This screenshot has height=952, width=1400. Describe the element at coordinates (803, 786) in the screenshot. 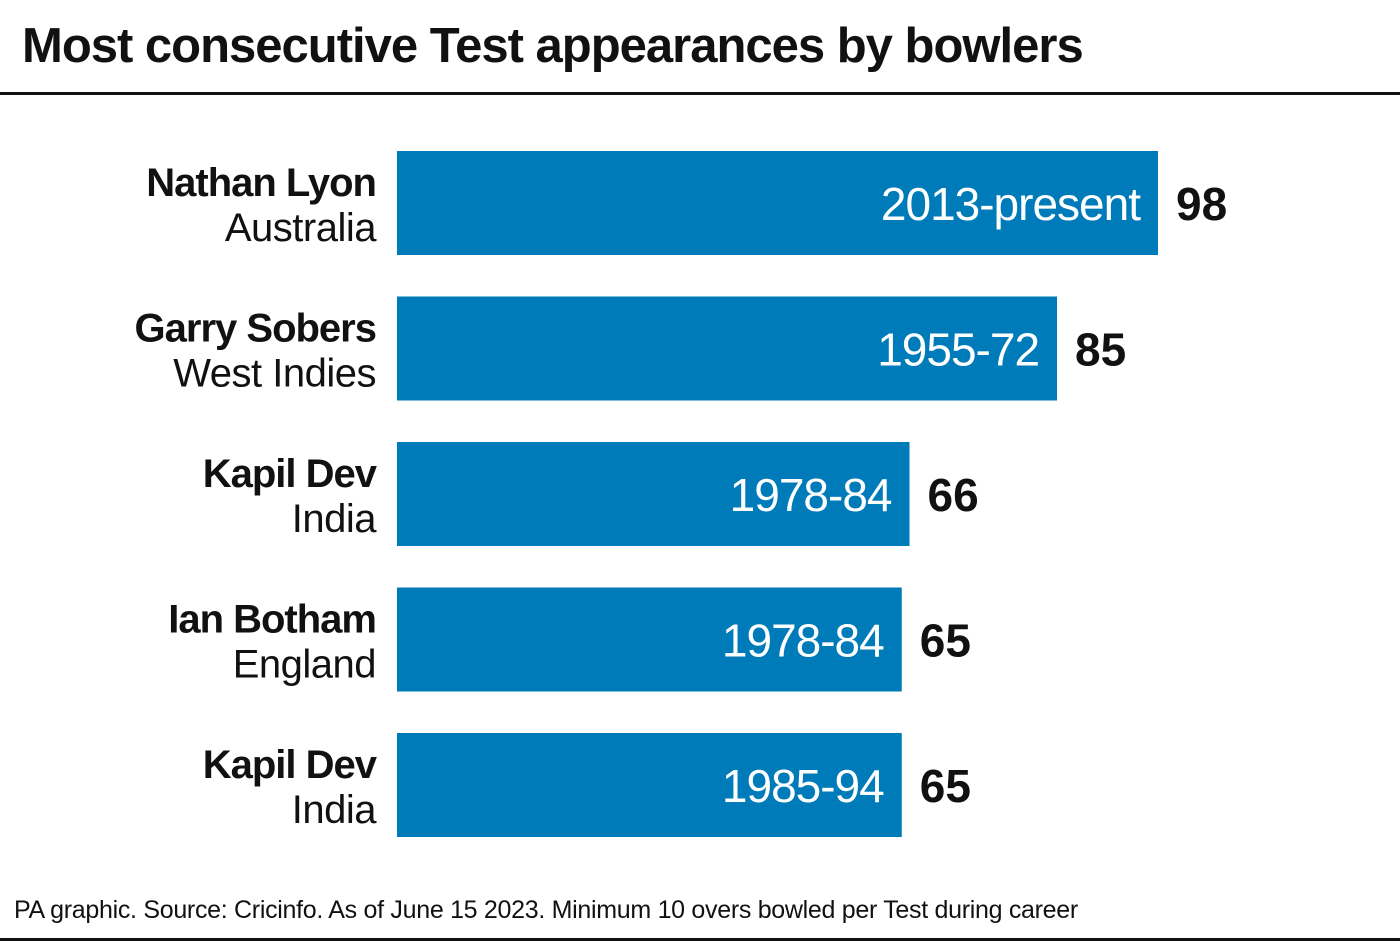

I see `bar-period-label: 1985-94` at that location.